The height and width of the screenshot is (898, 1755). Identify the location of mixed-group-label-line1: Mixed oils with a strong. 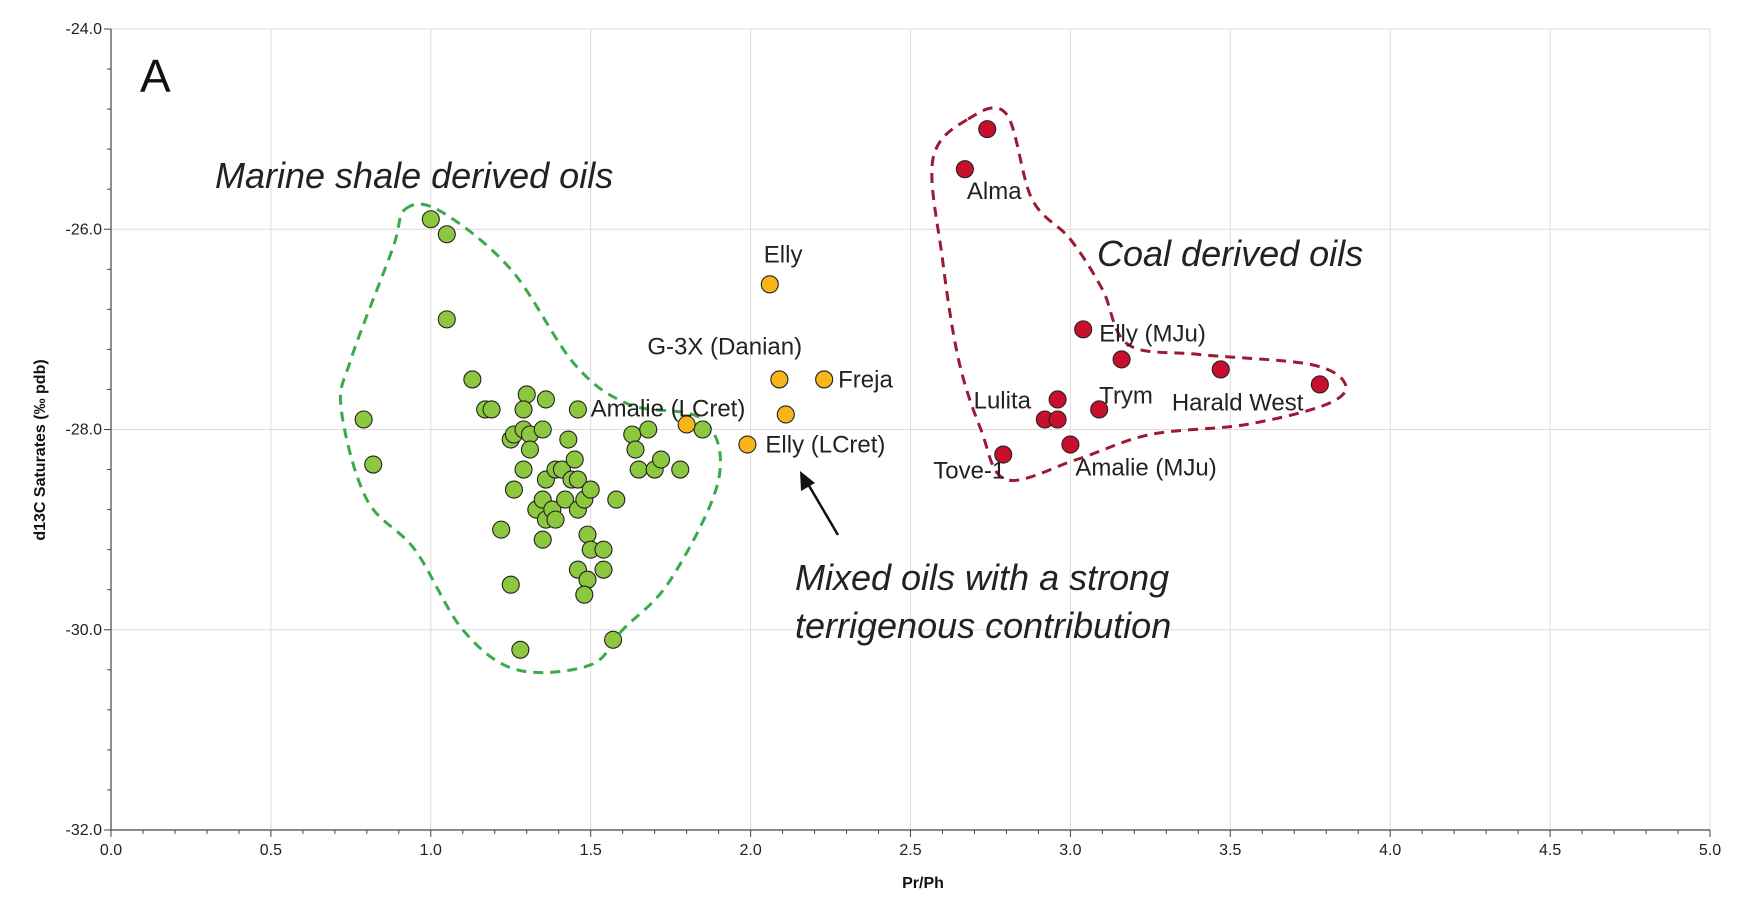
(982, 577).